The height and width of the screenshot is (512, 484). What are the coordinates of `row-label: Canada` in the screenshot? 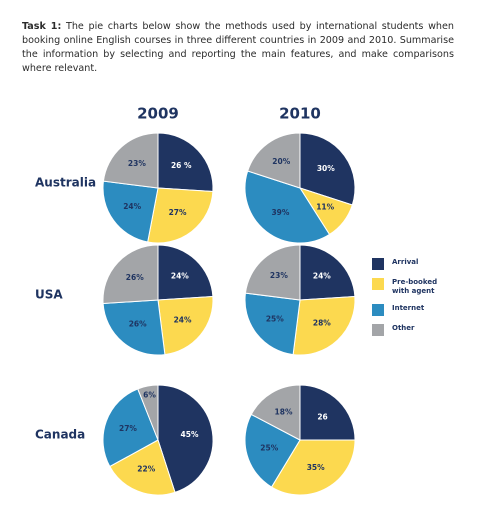 It's located at (60, 435).